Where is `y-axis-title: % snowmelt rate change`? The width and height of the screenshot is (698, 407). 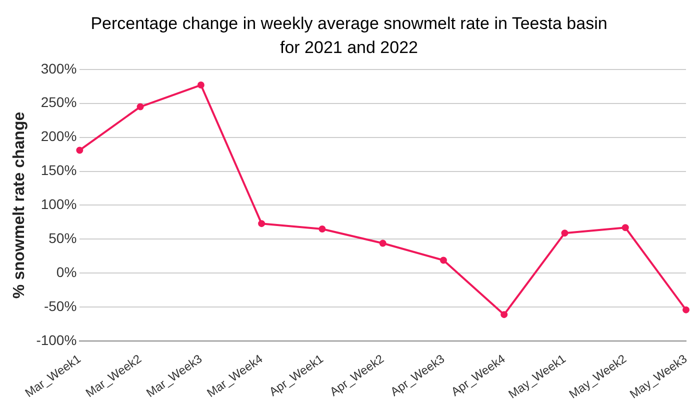 y-axis-title: % snowmelt rate change is located at coordinates (19, 205).